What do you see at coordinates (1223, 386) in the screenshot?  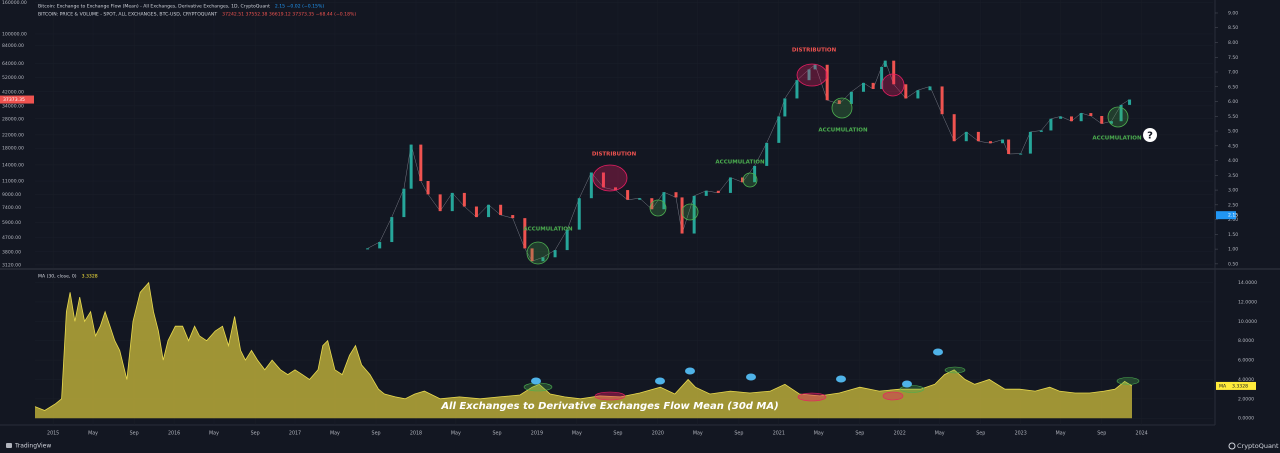 I see `ma-badge-prefix: MA` at bounding box center [1223, 386].